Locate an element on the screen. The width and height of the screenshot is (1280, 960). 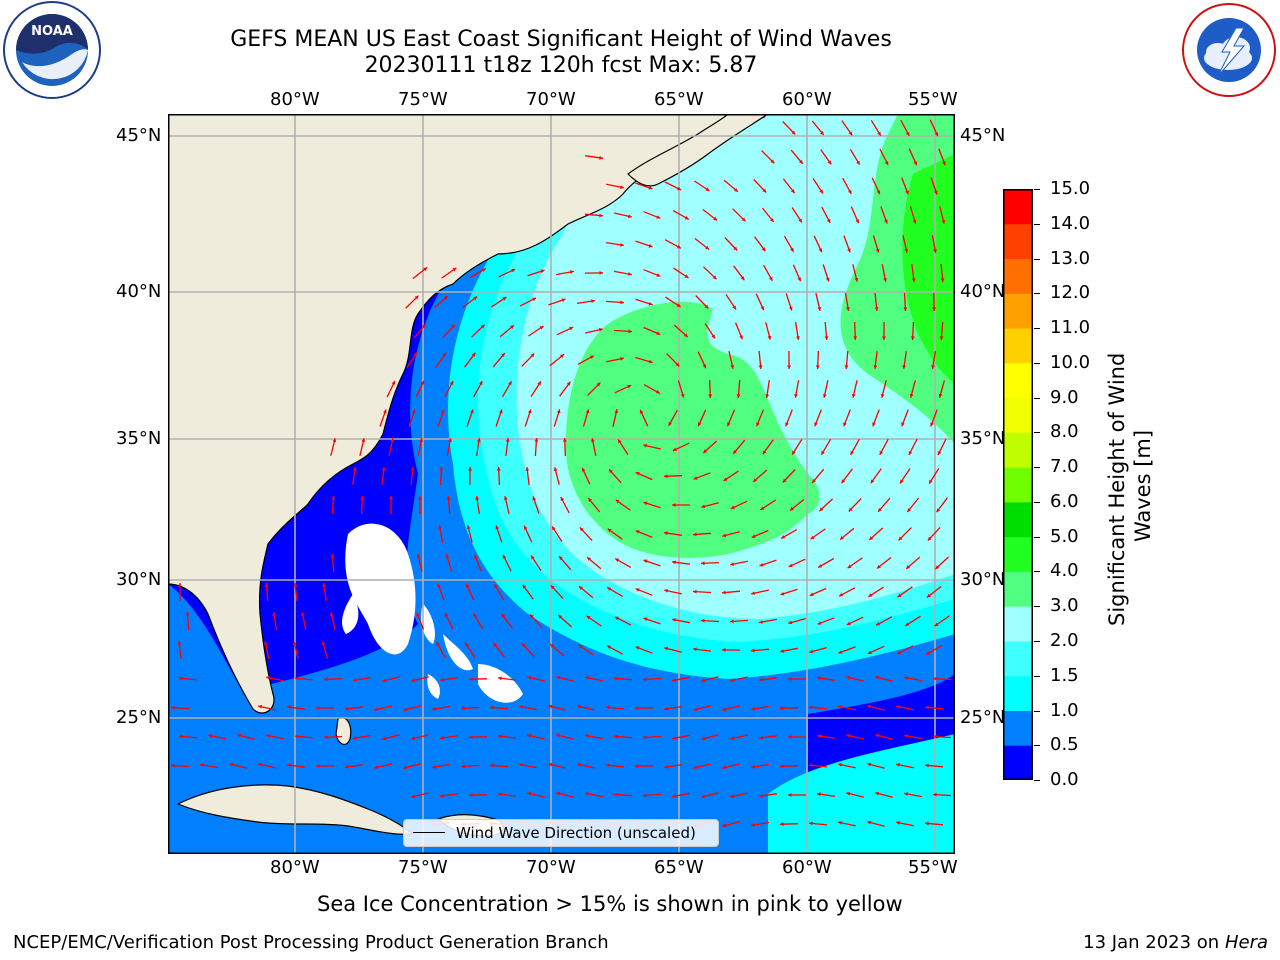
colorbar-tick-label: 13.0 is located at coordinates (1070, 258).